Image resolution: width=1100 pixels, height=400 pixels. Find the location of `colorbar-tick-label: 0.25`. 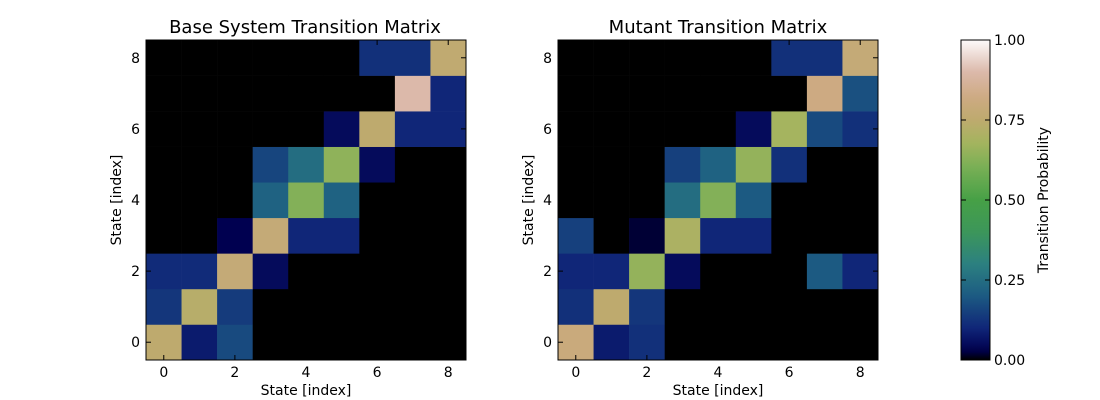

colorbar-tick-label: 0.25 is located at coordinates (1009, 281).